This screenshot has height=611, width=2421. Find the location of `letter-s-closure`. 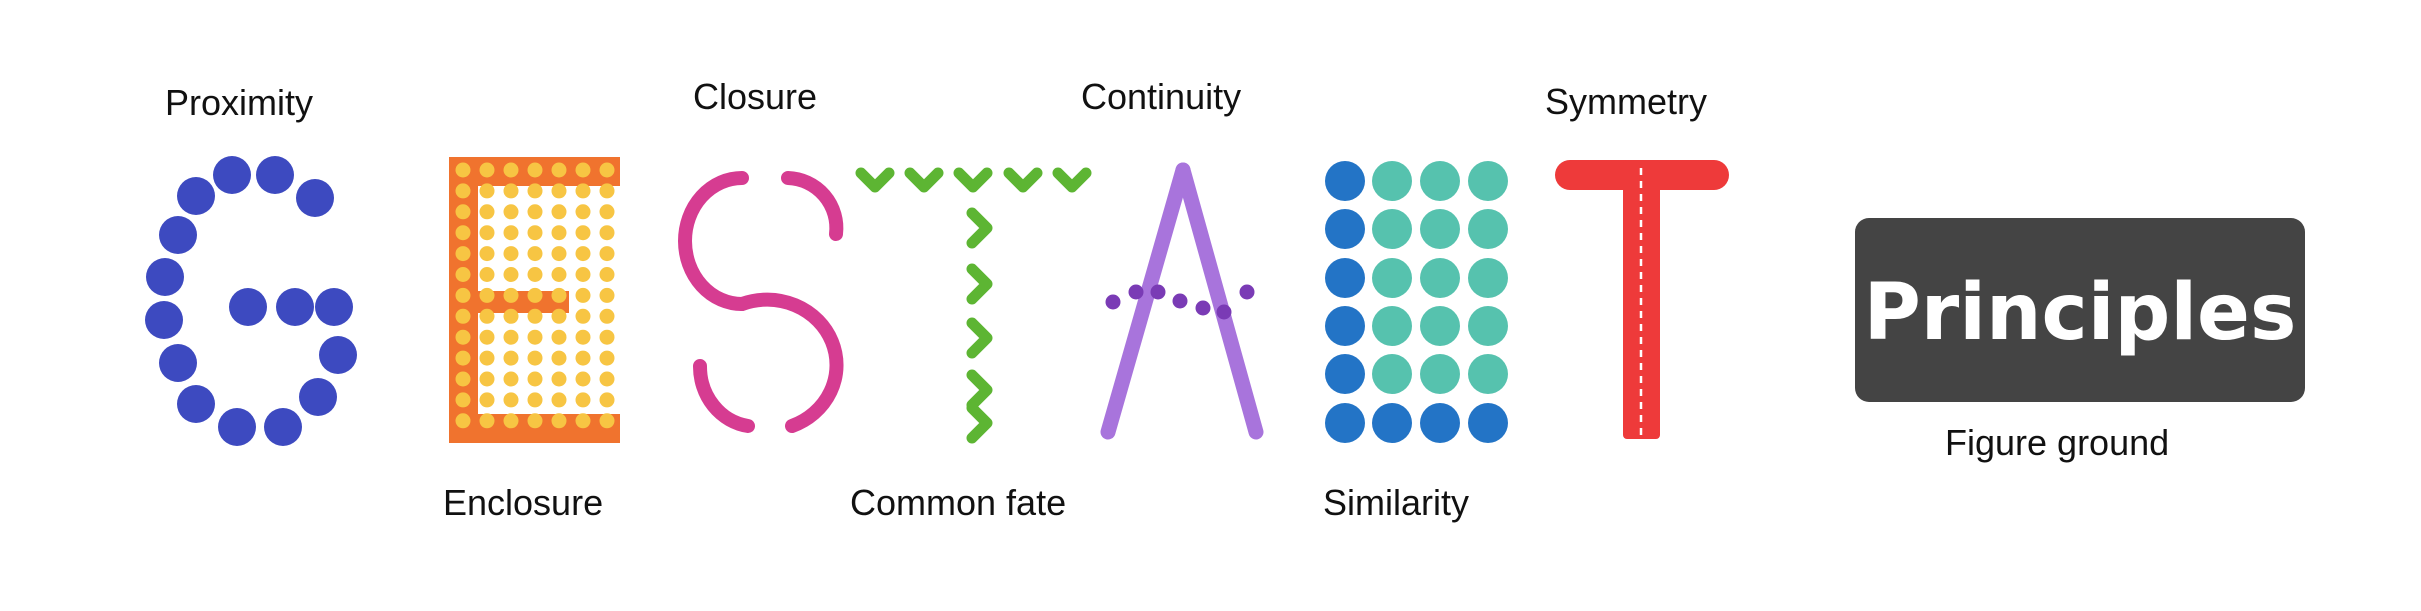

letter-s-closure is located at coordinates (761, 302).